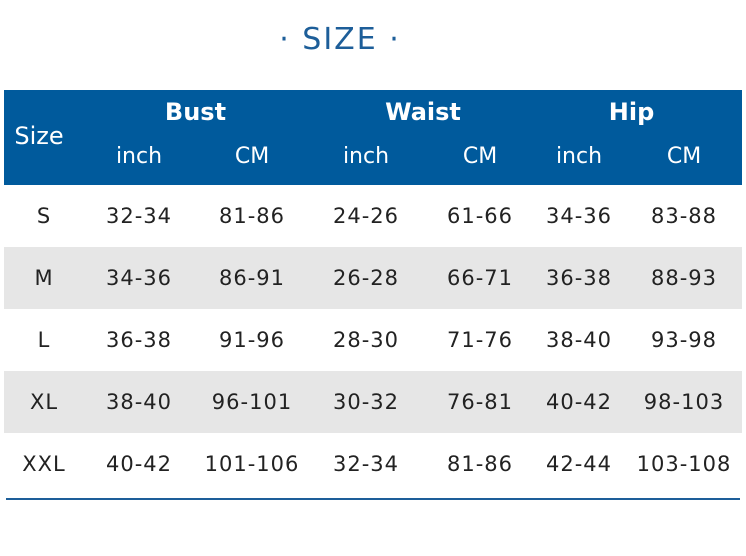  I want to click on table-cell: S, so click(44, 216).